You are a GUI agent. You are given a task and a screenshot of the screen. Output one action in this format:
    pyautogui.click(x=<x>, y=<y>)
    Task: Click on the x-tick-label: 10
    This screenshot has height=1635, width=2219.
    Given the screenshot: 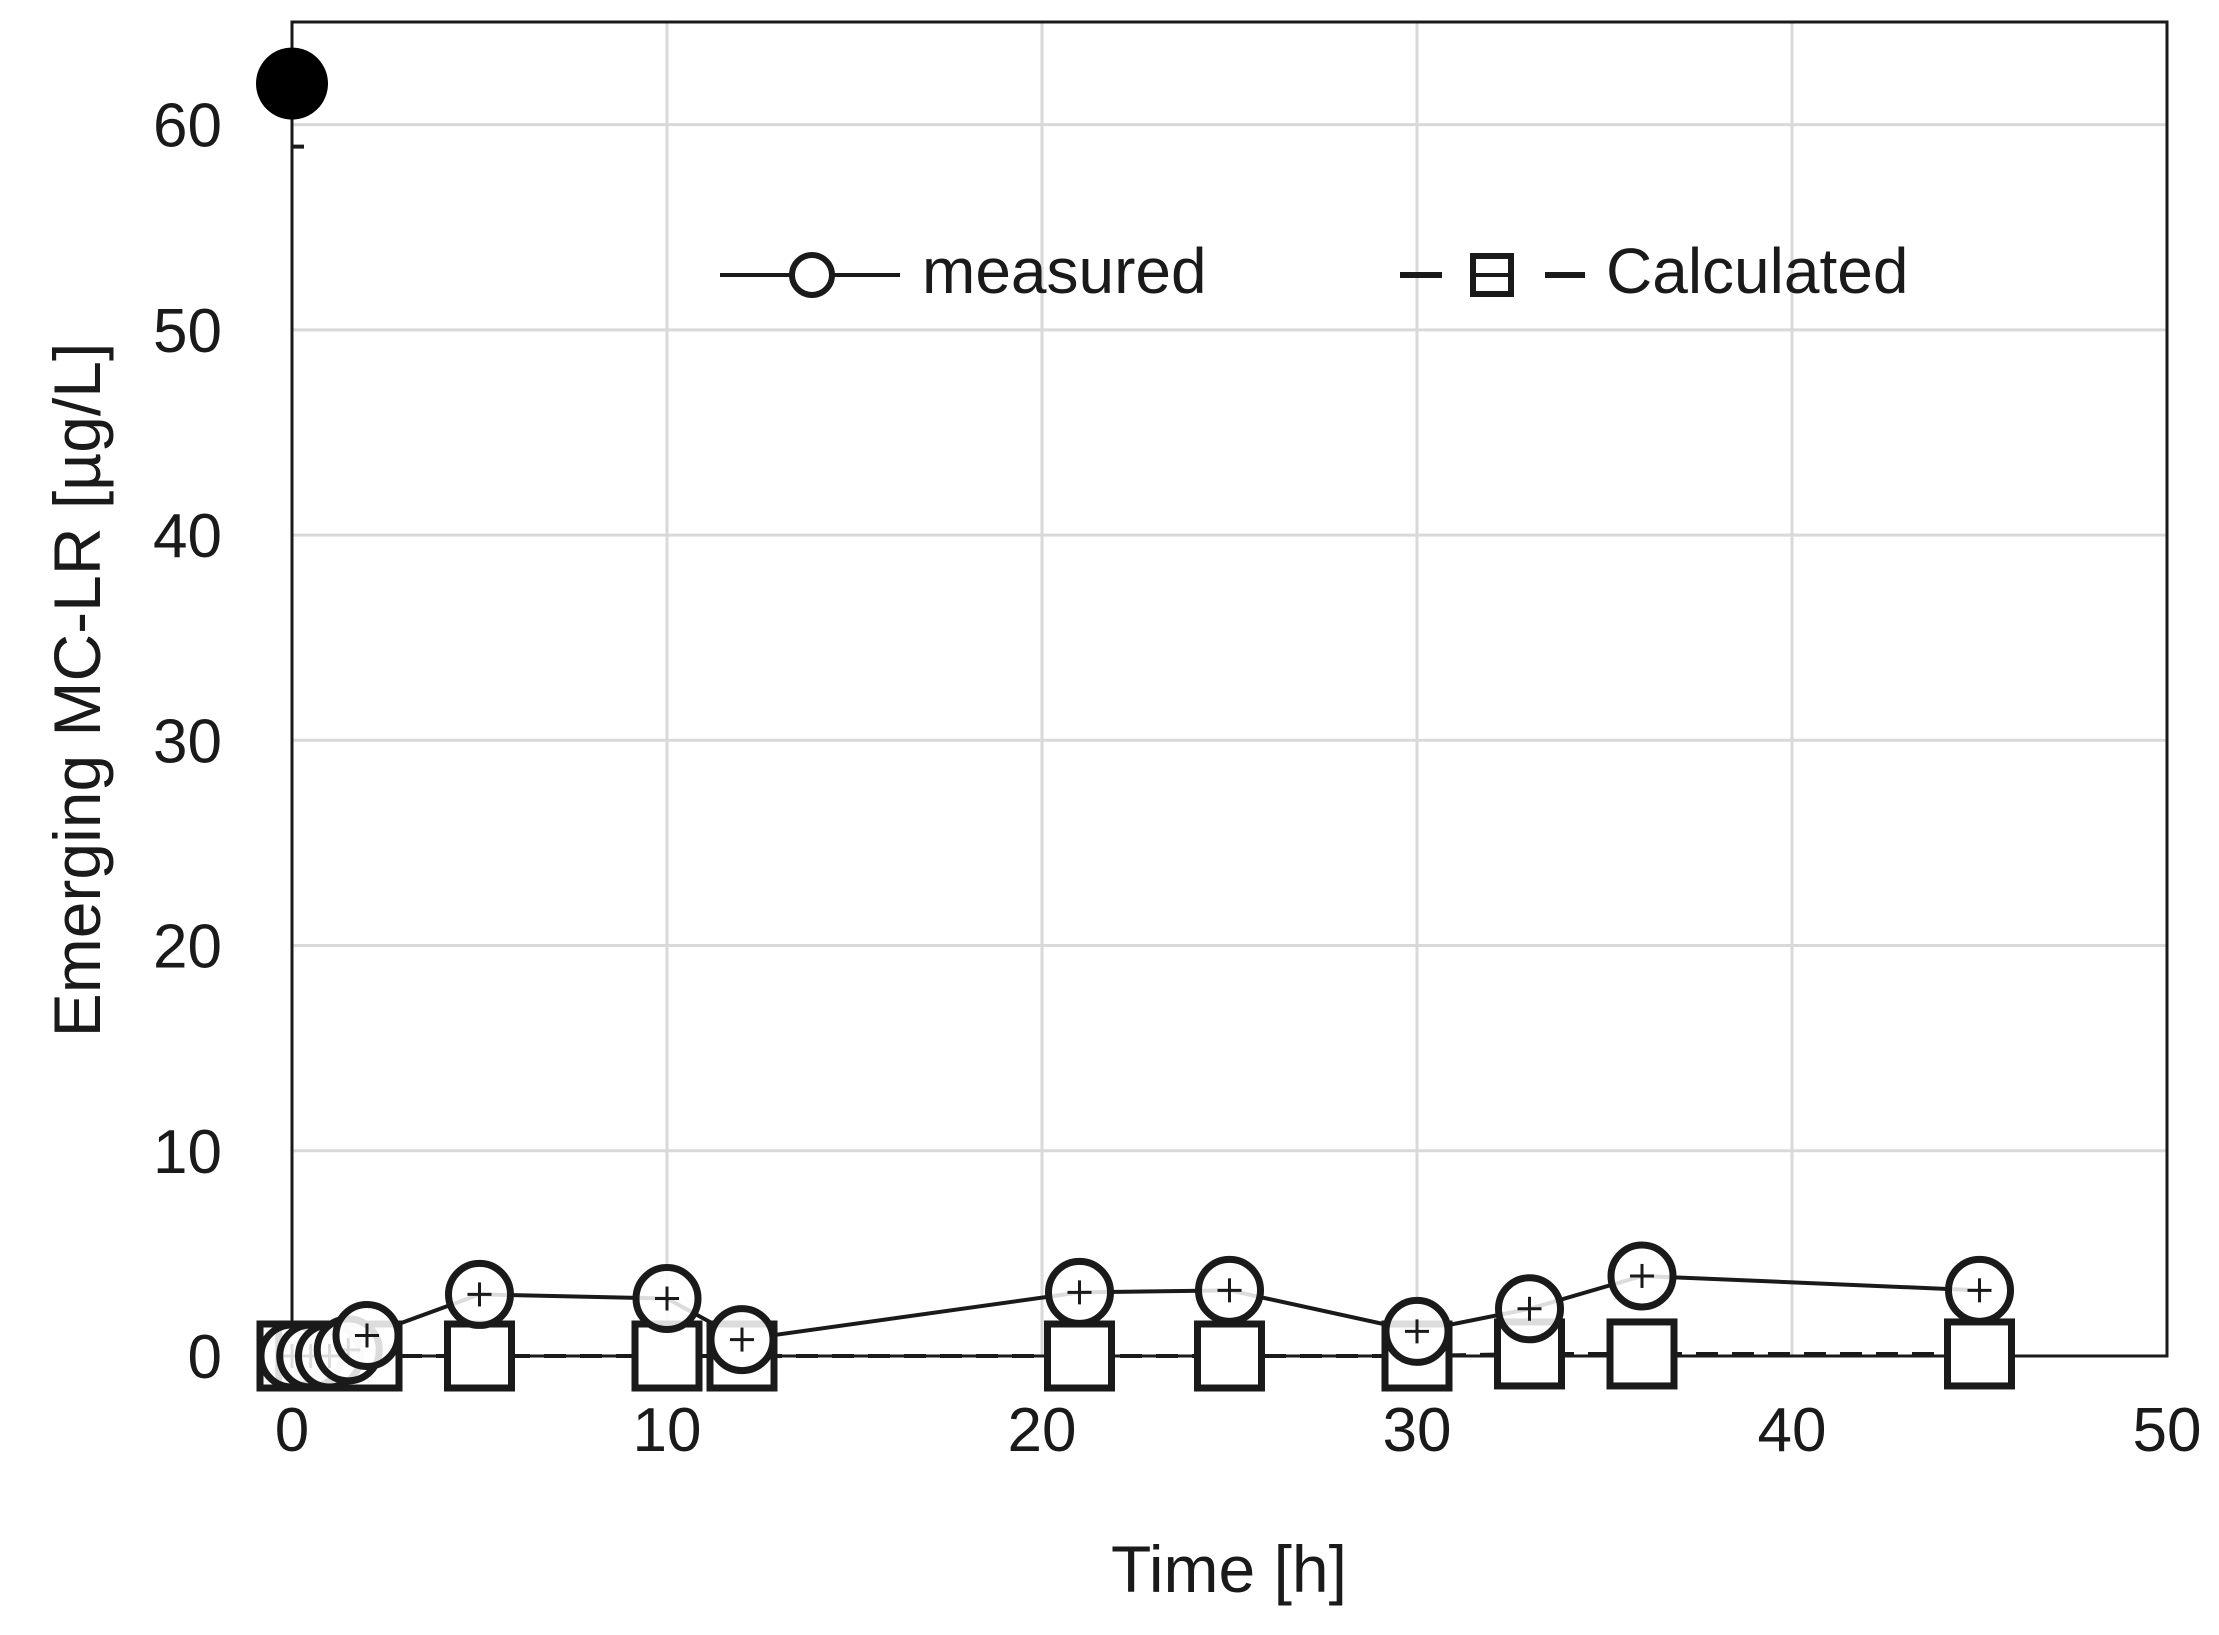 What is the action you would take?
    pyautogui.click(x=667, y=1430)
    